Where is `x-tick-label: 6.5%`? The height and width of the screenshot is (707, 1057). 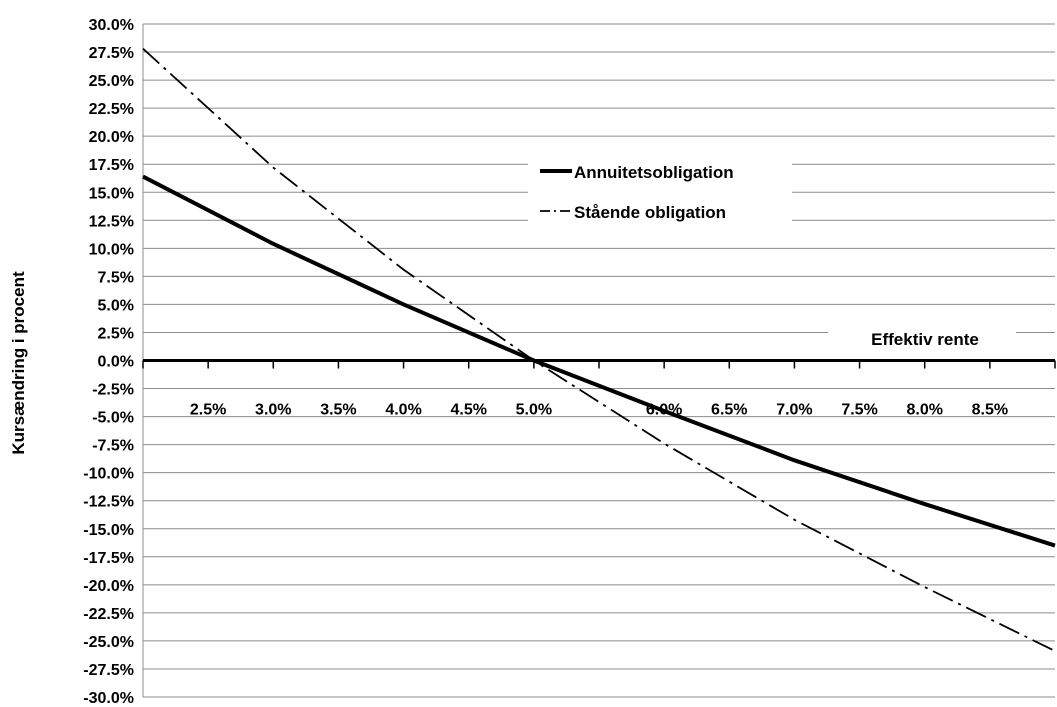
x-tick-label: 6.5% is located at coordinates (729, 410).